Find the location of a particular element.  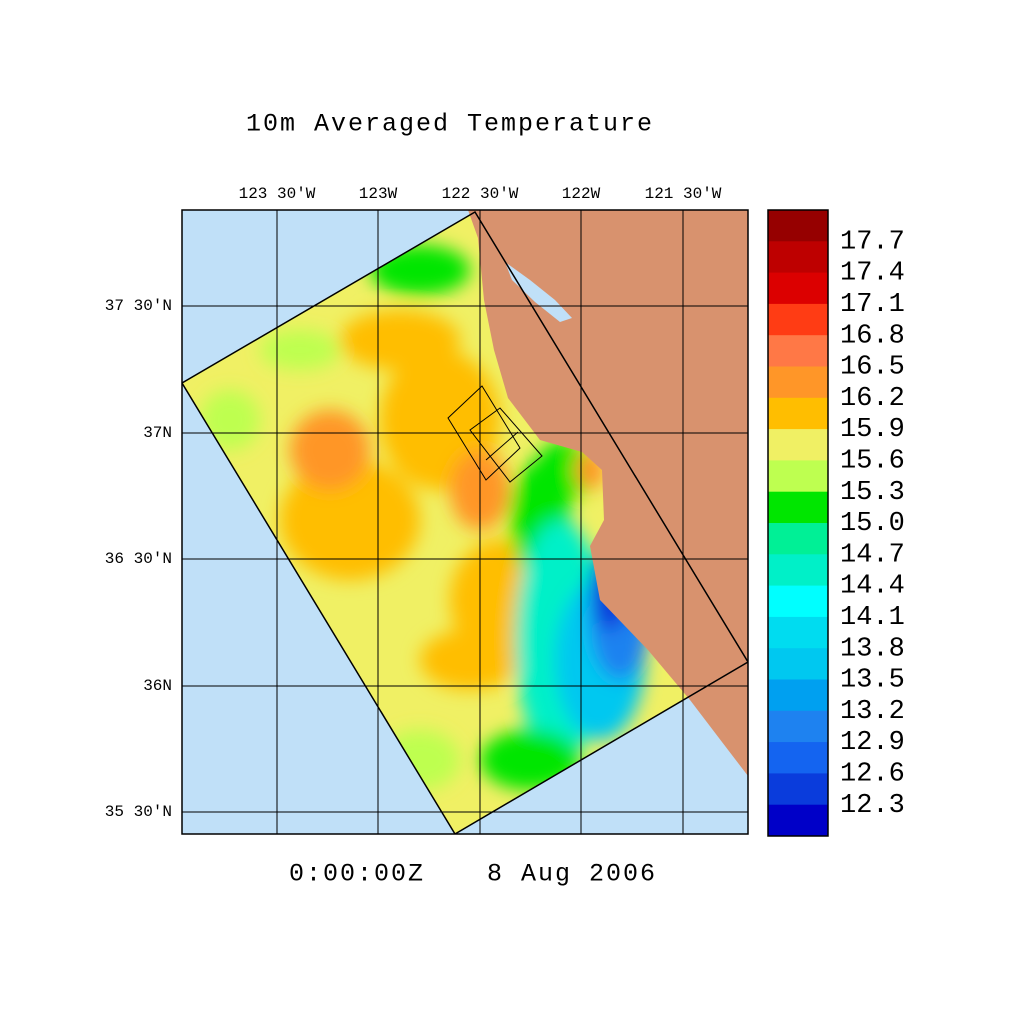

latitude-label: 36 30'N is located at coordinates (138, 559).